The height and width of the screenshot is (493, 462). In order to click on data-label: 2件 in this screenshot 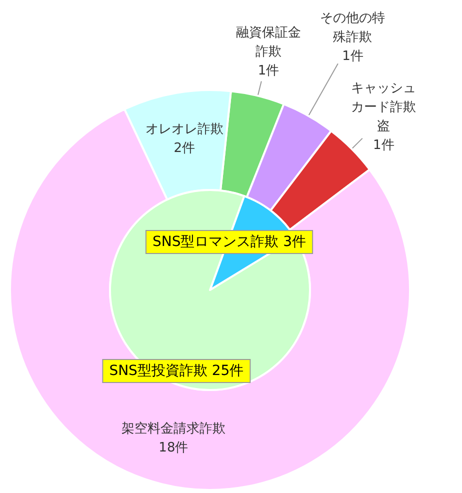, I will do `click(184, 148)`.